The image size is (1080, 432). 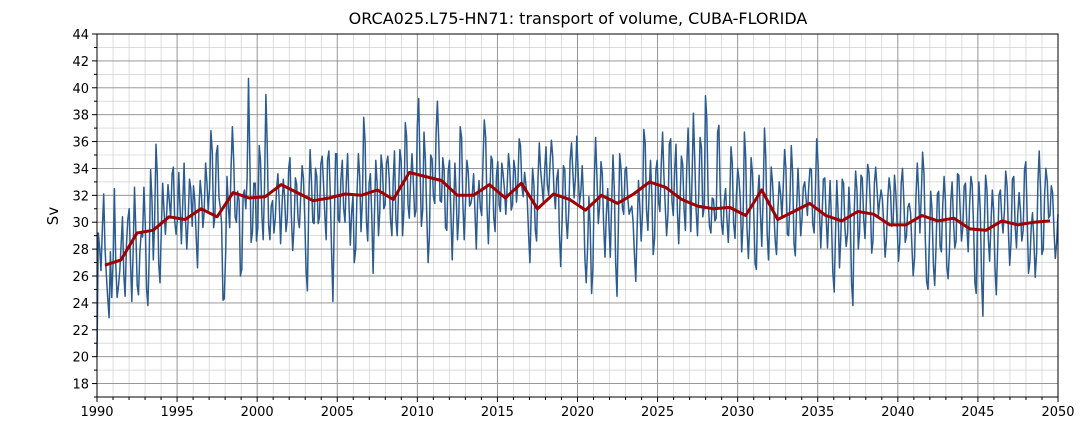 What do you see at coordinates (977, 412) in the screenshot?
I see `x-tick-label: 2045` at bounding box center [977, 412].